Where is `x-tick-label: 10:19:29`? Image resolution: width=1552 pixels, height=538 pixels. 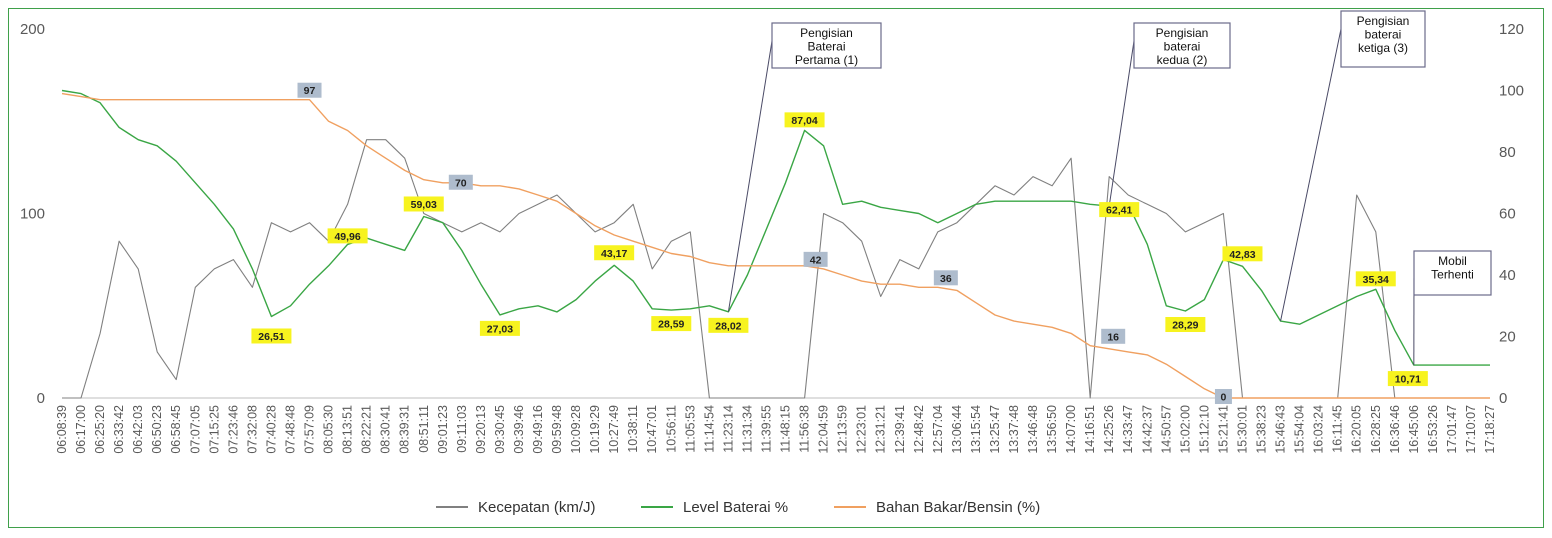 x-tick-label: 10:19:29 is located at coordinates (595, 429).